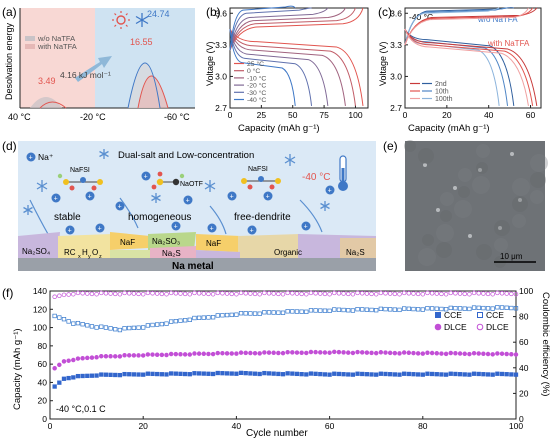 The height and width of the screenshot is (440, 550). I want to click on panel-c-ylabel: Voltage (V), so click(383, 63).